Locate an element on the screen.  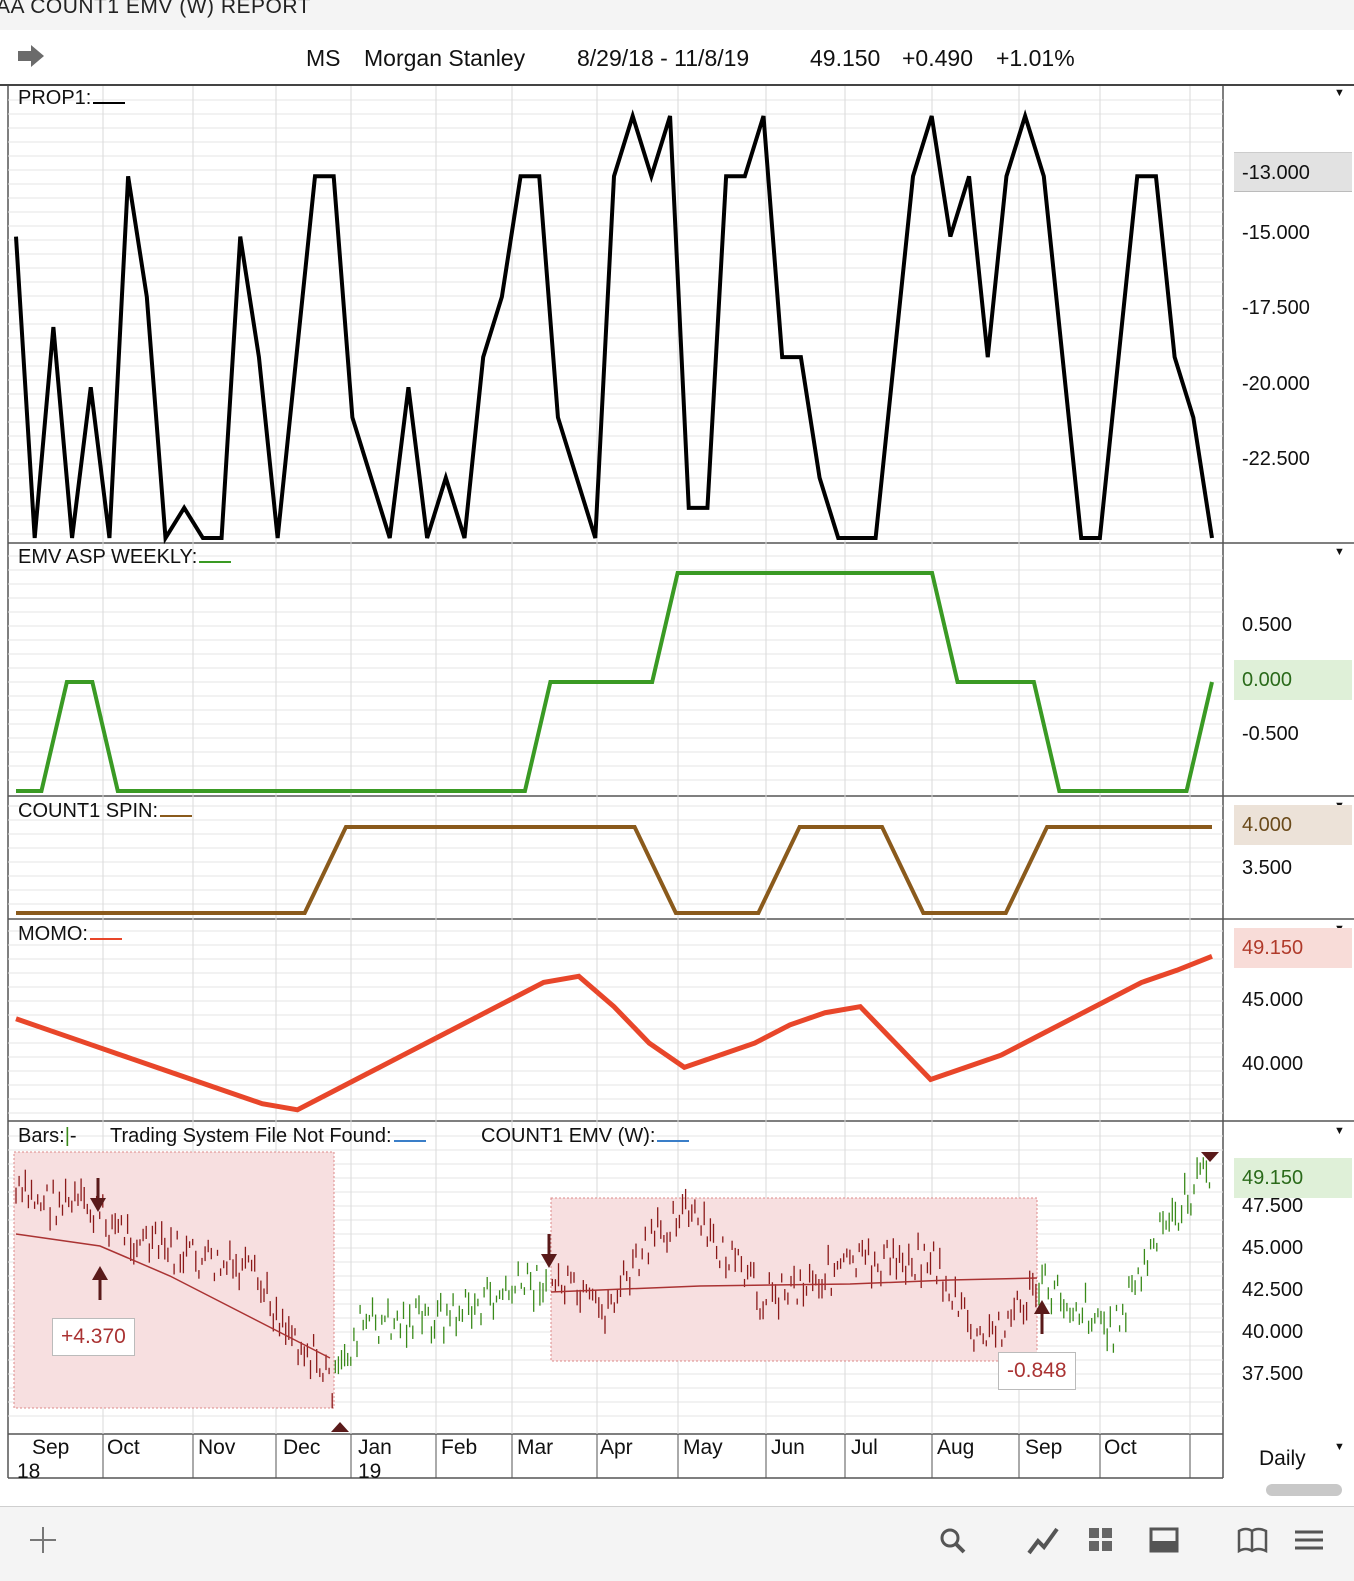
momo-series is located at coordinates (614, 1033).